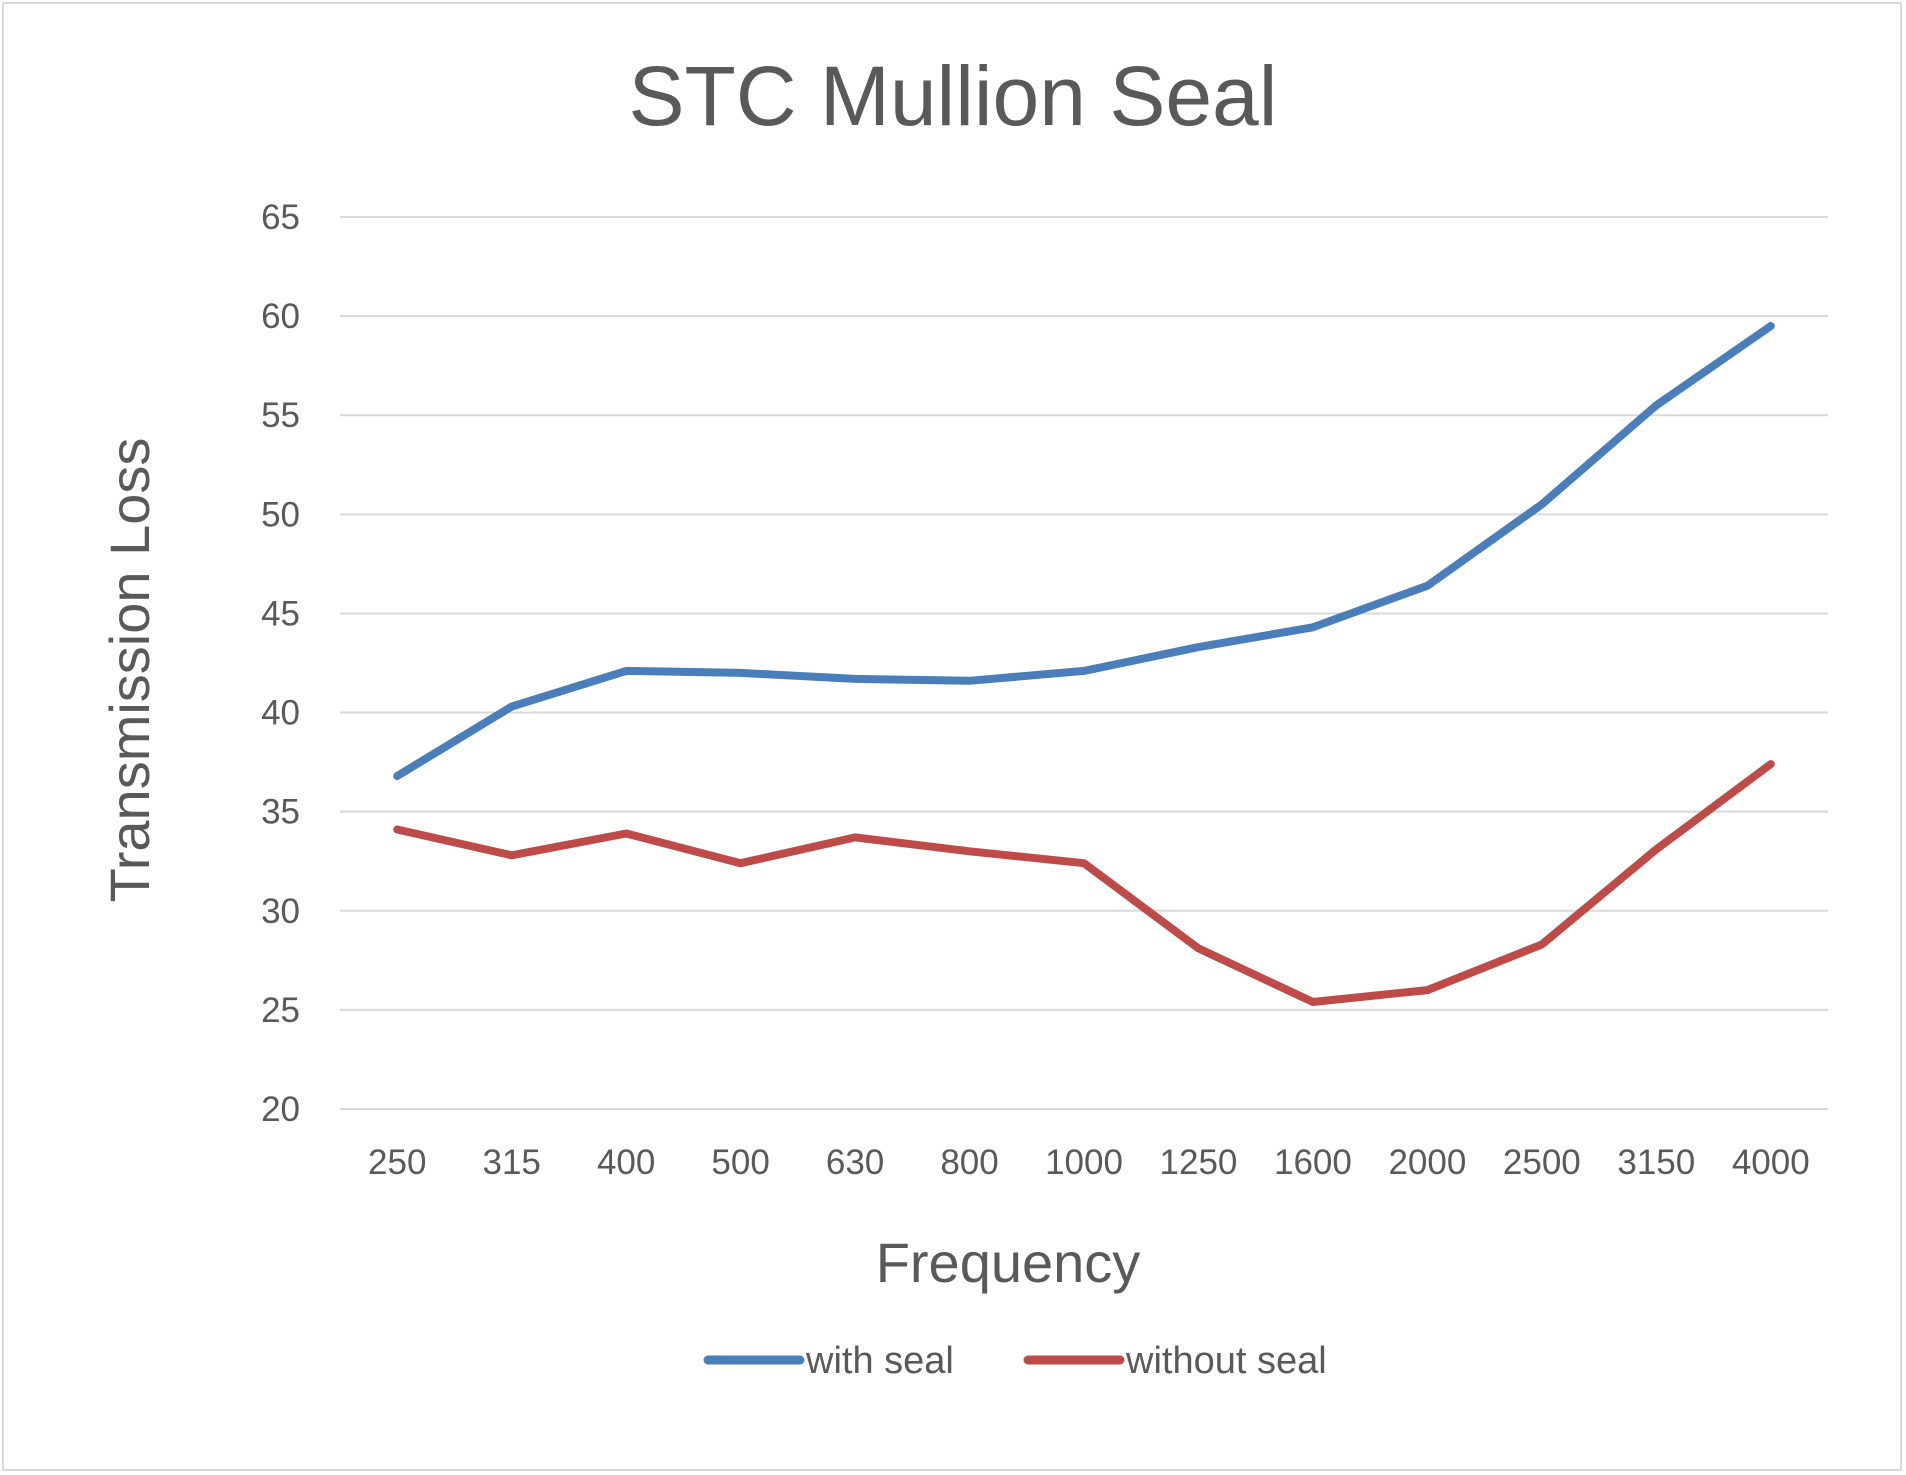 The width and height of the screenshot is (1906, 1475). I want to click on x-tick-label: 400, so click(626, 1162).